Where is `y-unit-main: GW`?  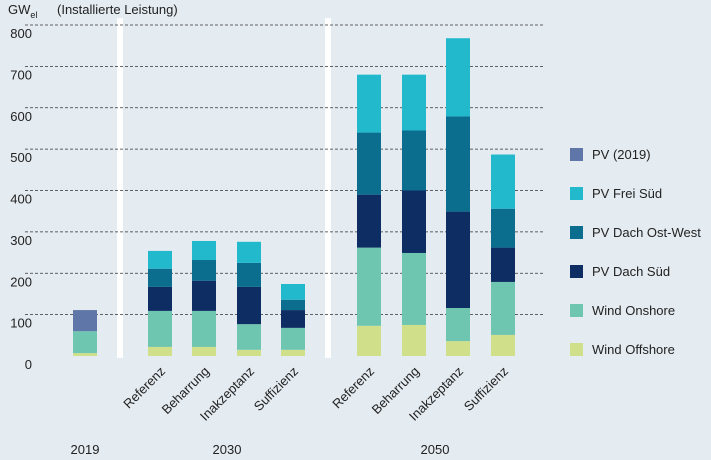
y-unit-main: GW is located at coordinates (19, 9).